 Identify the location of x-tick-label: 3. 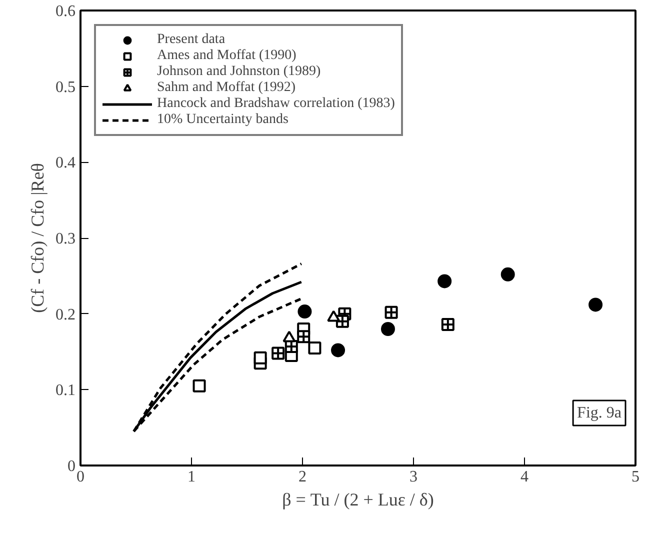
(414, 477).